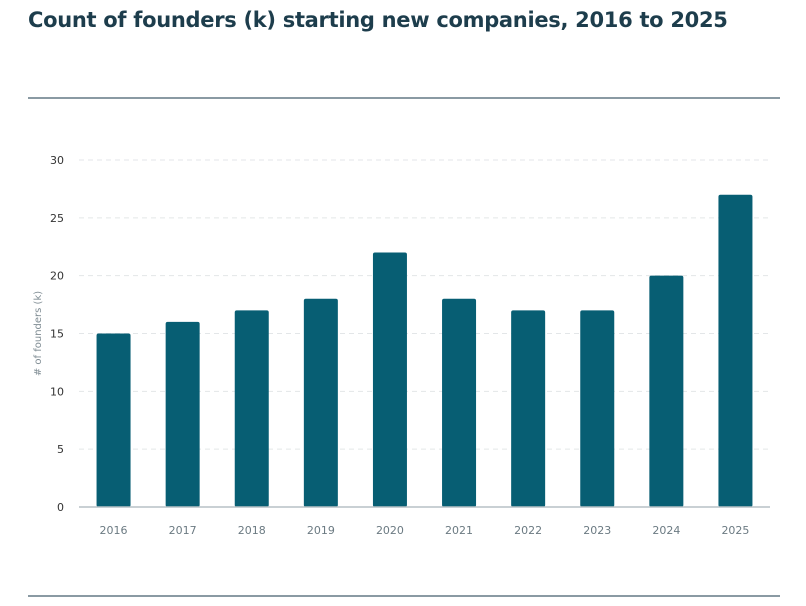 The height and width of the screenshot is (606, 806). I want to click on x-tick-label: 2021, so click(459, 530).